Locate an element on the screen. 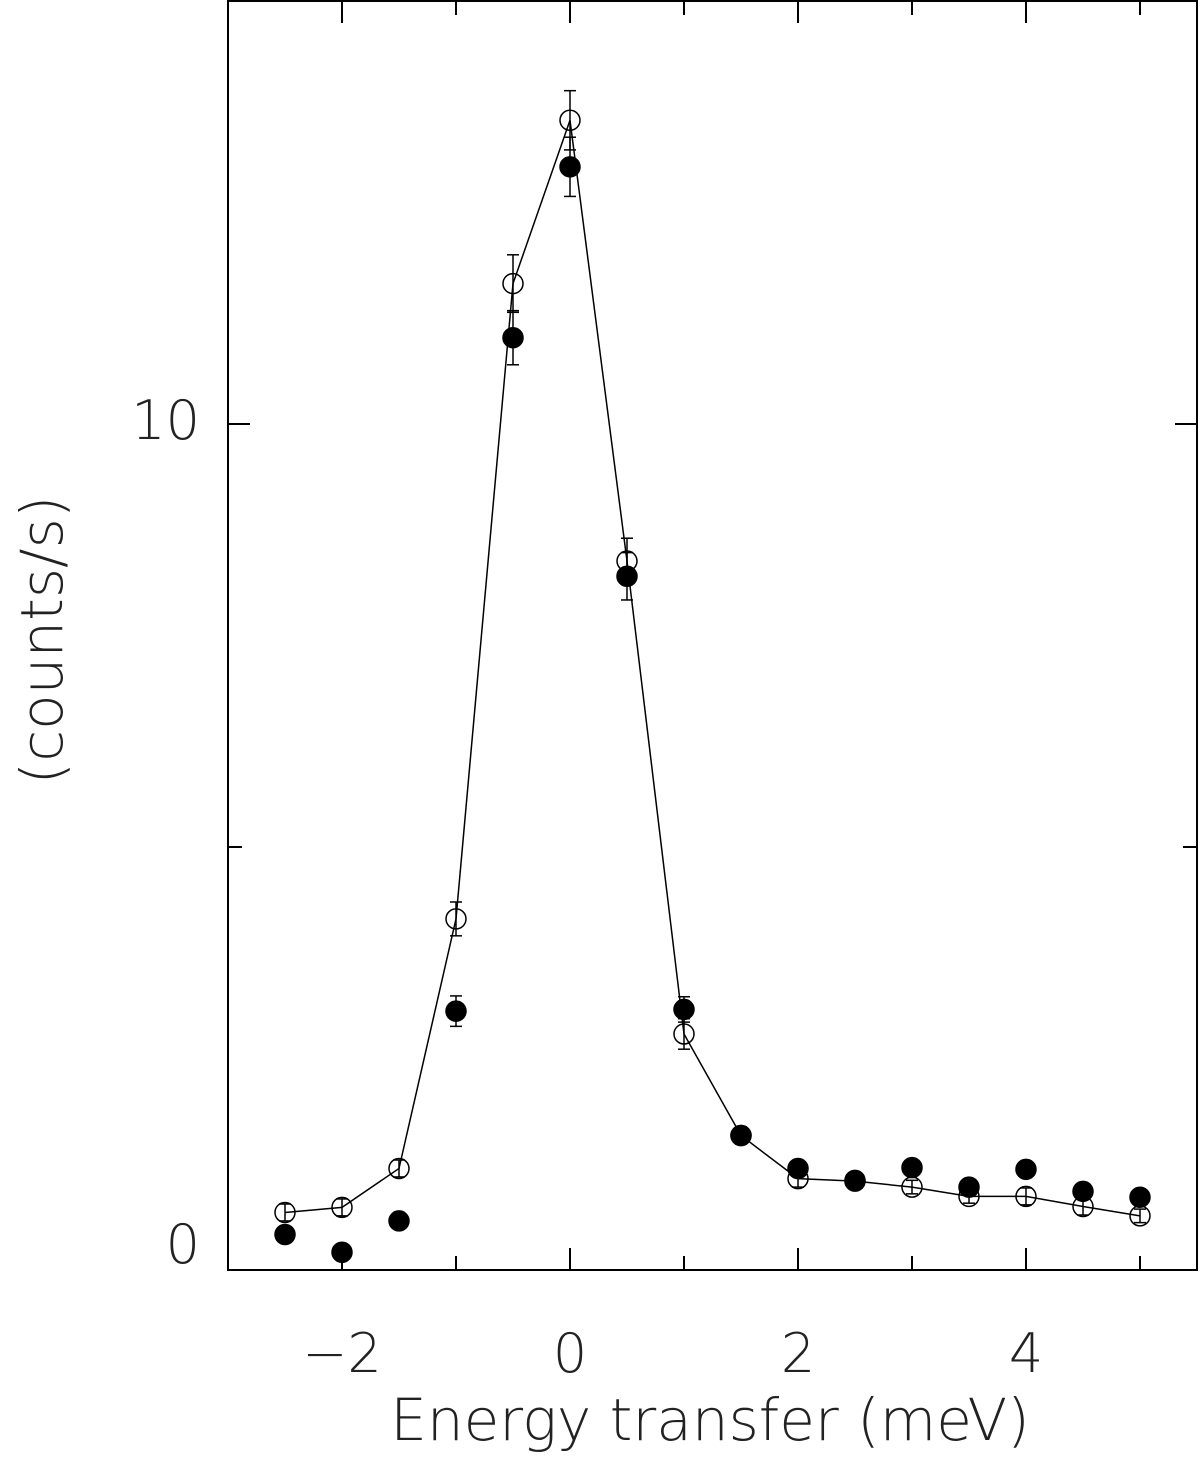 The height and width of the screenshot is (1476, 1200). x-axis-label: Energy transfer (meV) is located at coordinates (710, 1420).